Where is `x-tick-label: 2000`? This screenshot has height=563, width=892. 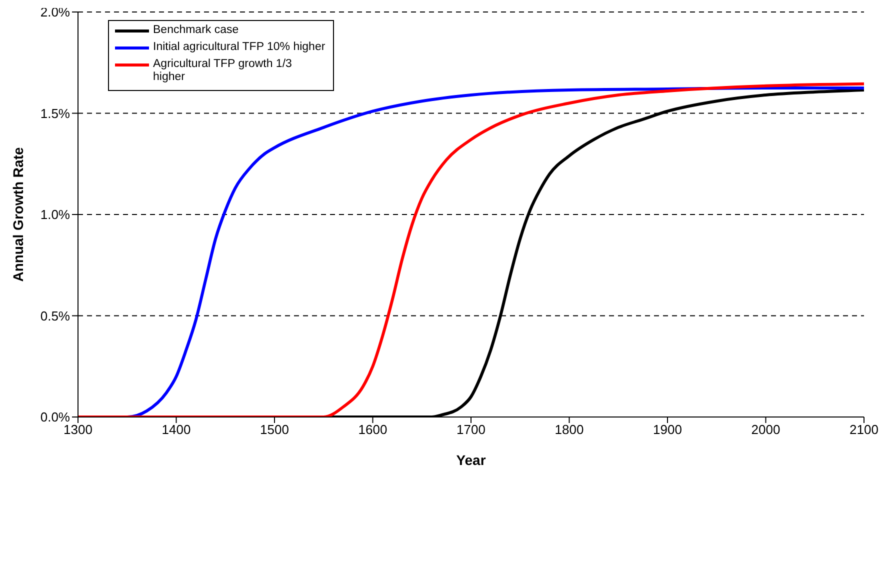
x-tick-label: 2000 is located at coordinates (765, 430).